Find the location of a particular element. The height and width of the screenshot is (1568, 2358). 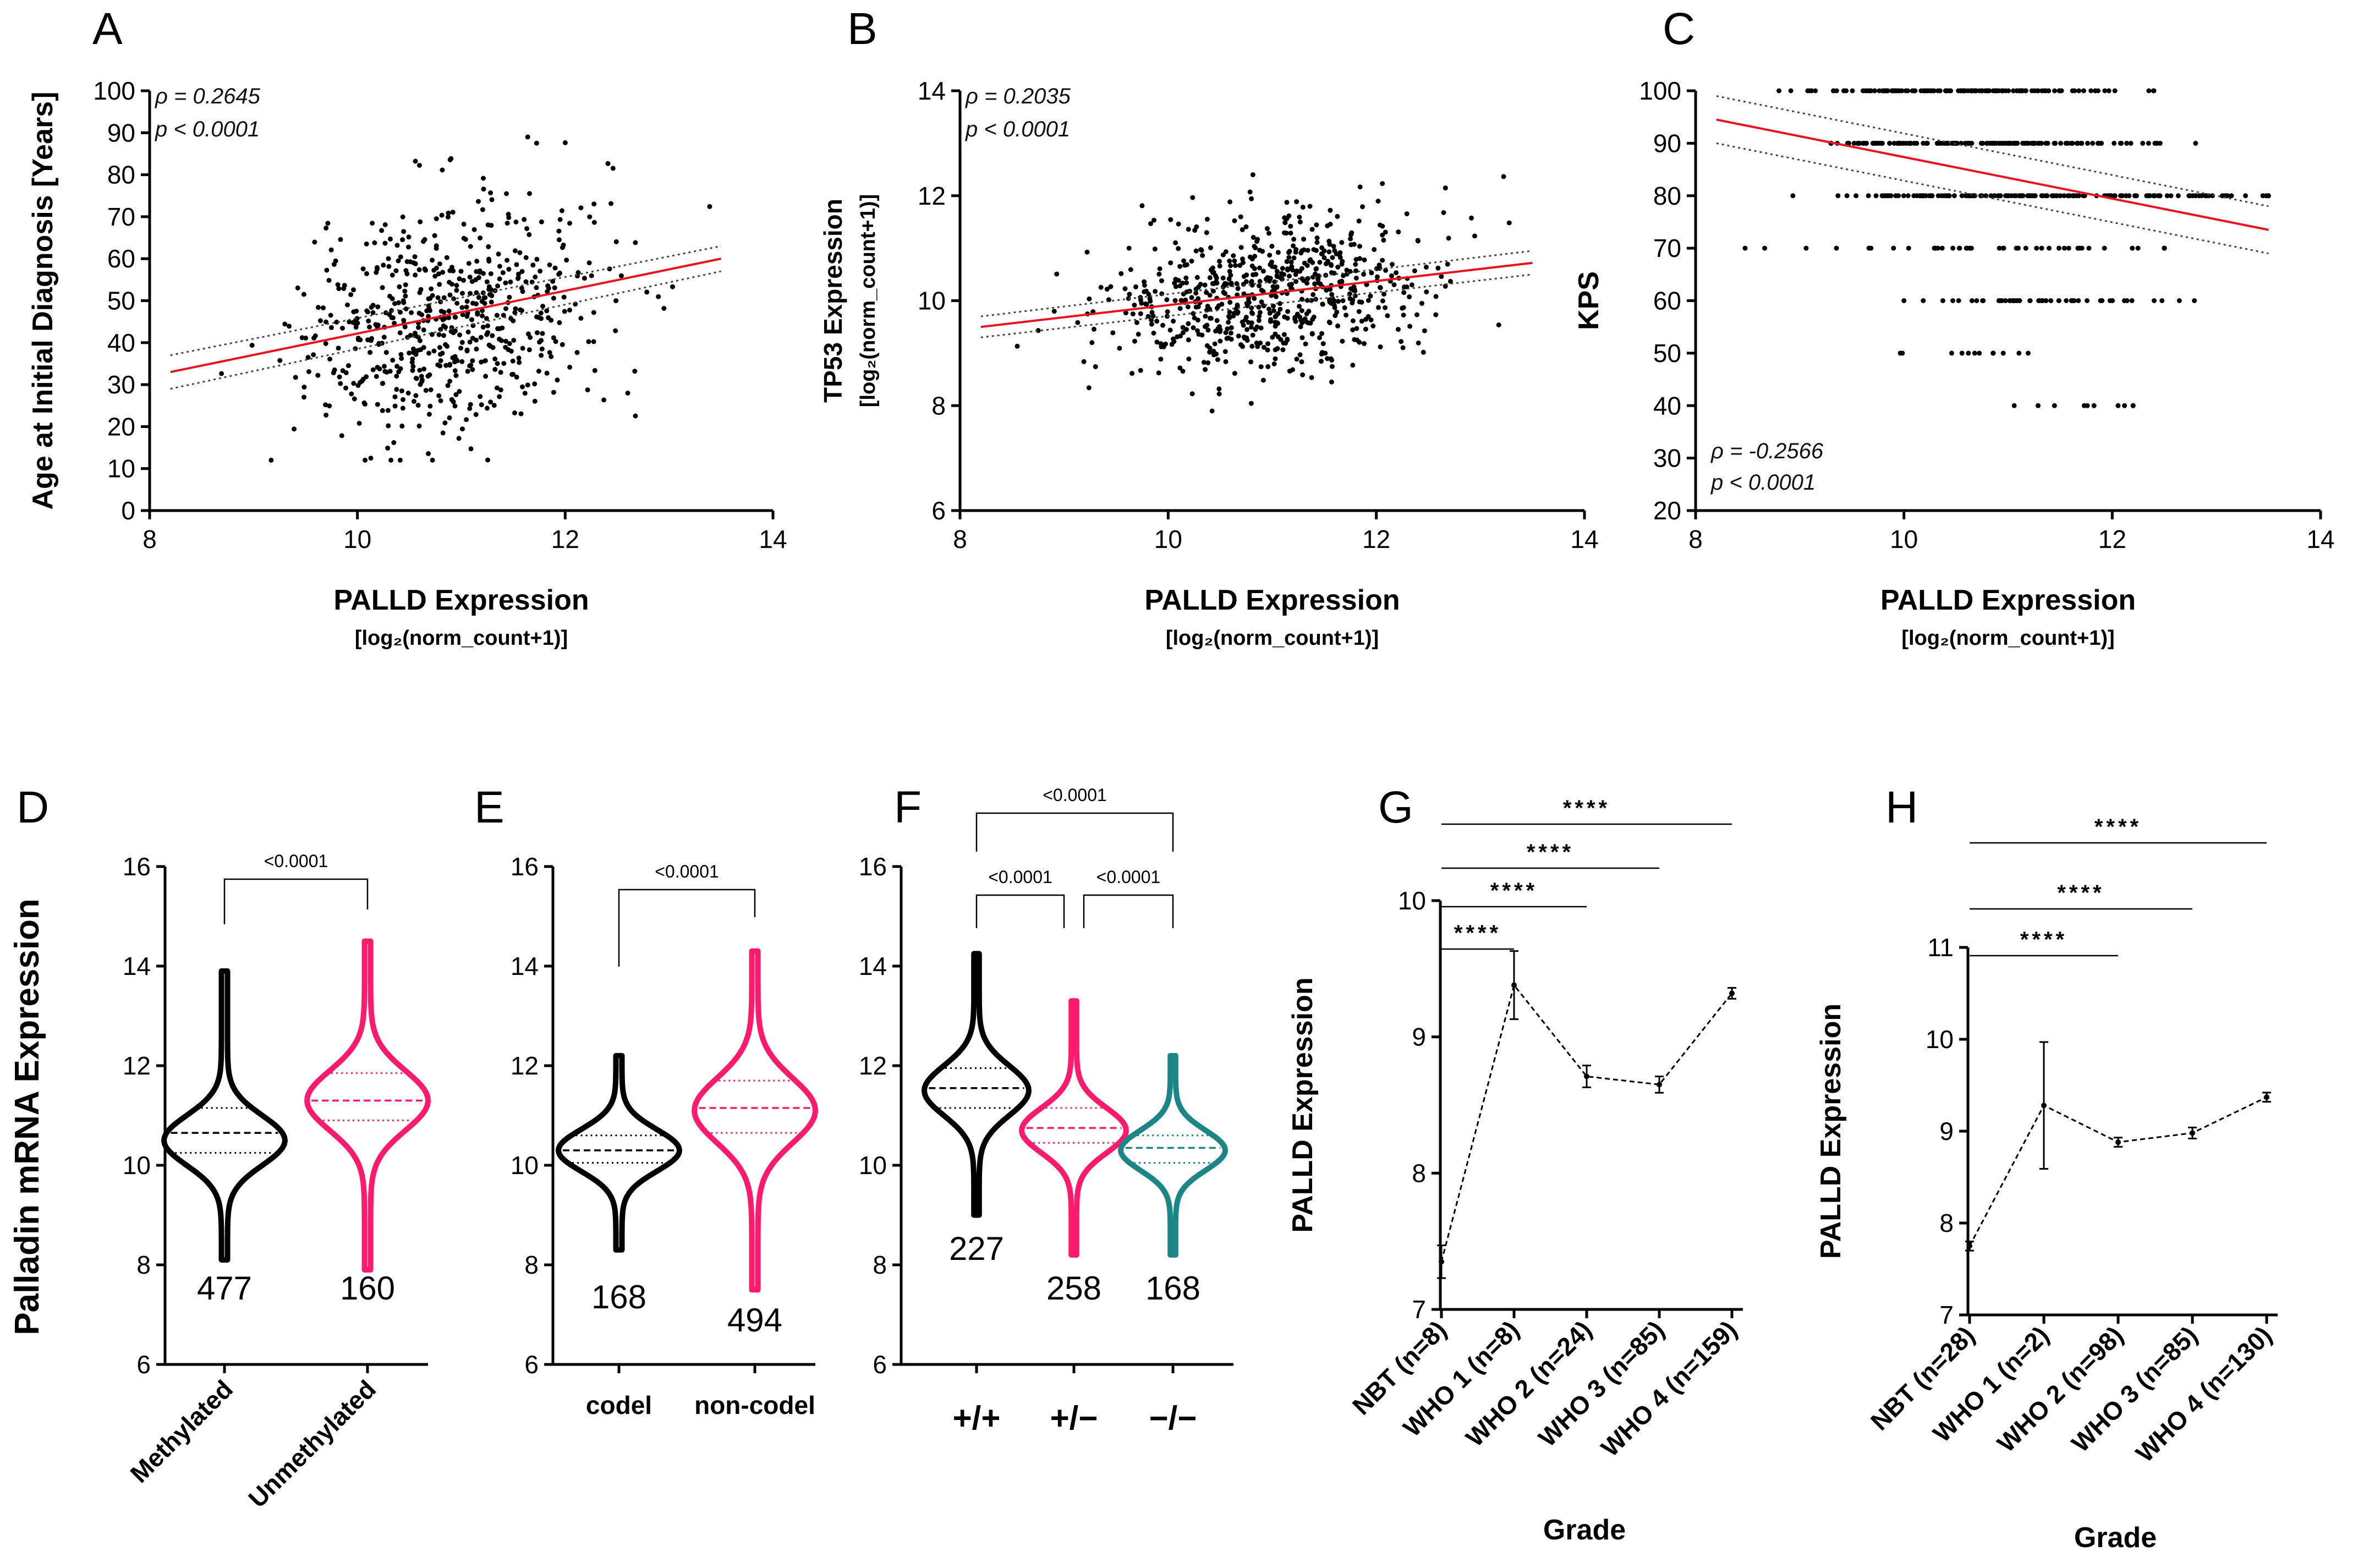

y-axis-title: PALLD Expression is located at coordinates (1303, 1104).